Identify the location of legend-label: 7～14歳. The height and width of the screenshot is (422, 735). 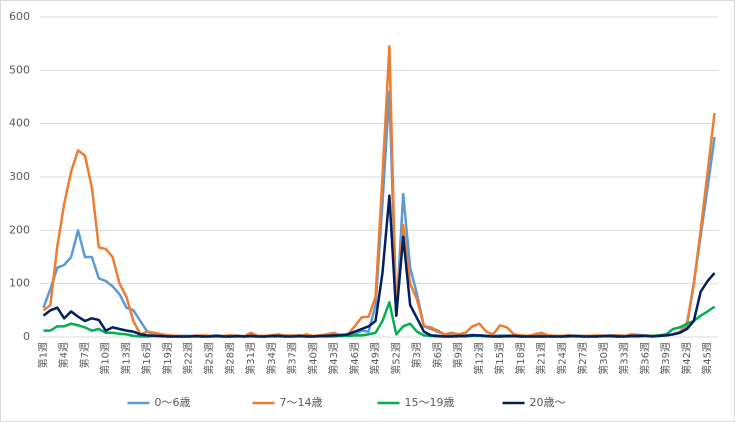
(301, 402).